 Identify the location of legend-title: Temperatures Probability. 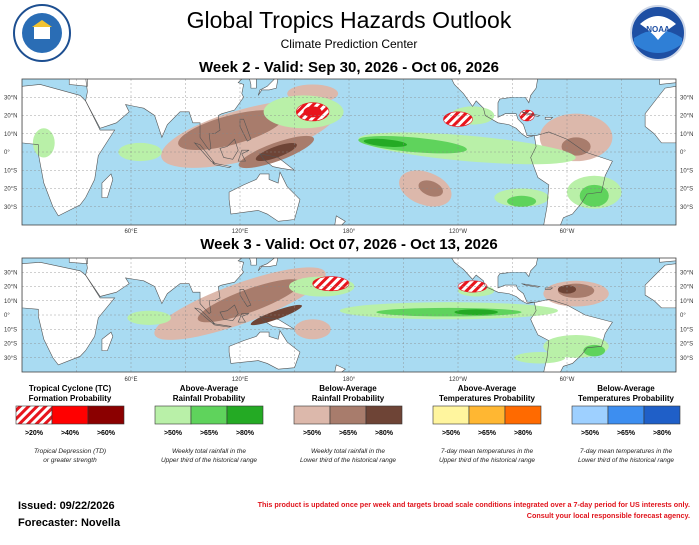
(626, 398).